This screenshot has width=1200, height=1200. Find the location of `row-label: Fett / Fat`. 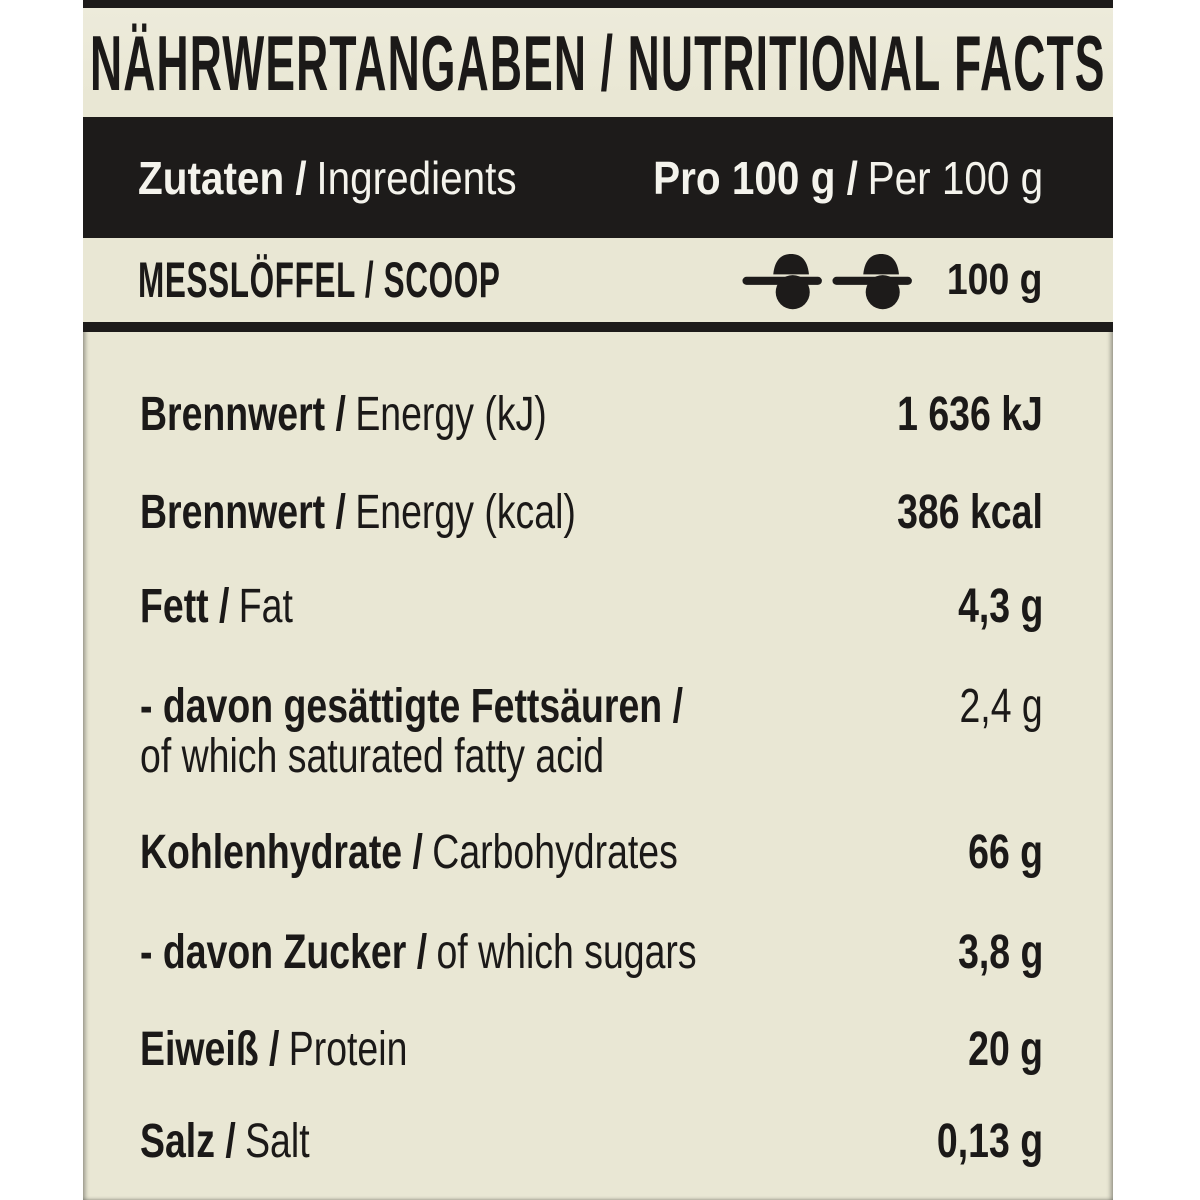

row-label: Fett / Fat is located at coordinates (216, 607).